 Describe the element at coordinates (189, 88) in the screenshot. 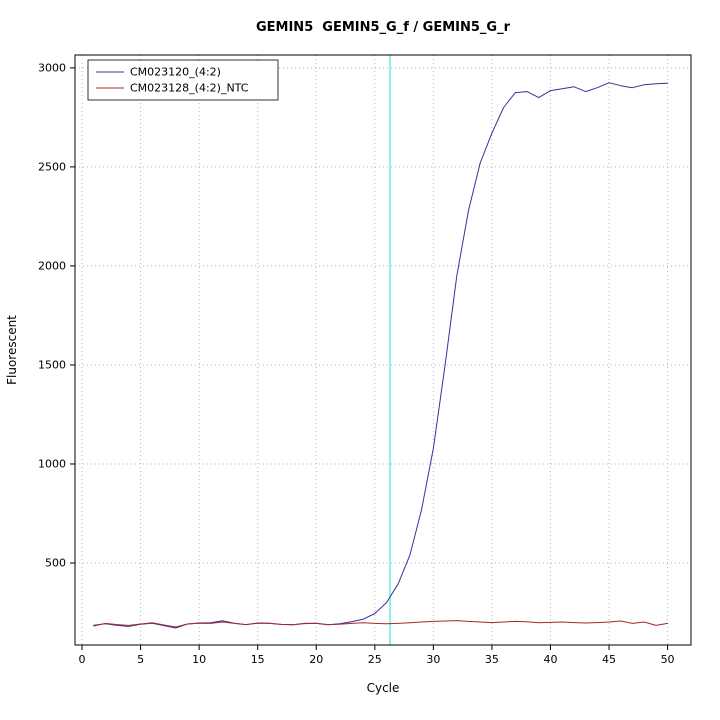

I see `legend-label-1: CM023128_(4:2)_NTC` at that location.